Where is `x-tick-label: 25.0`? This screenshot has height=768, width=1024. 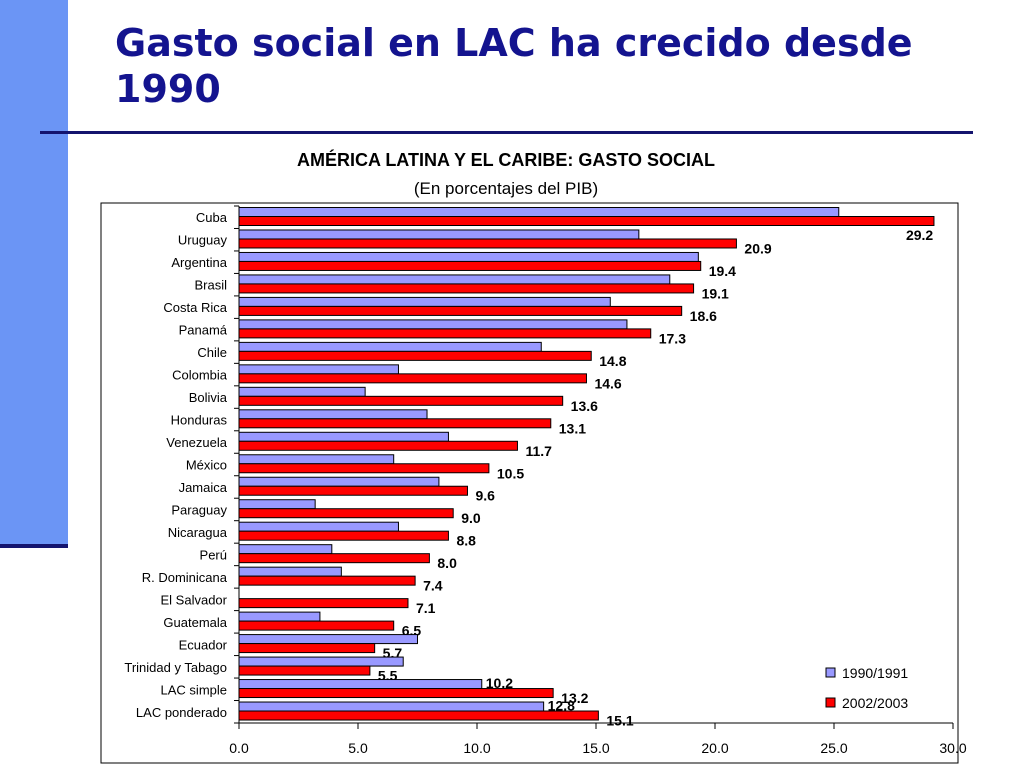
x-tick-label: 25.0 is located at coordinates (833, 748).